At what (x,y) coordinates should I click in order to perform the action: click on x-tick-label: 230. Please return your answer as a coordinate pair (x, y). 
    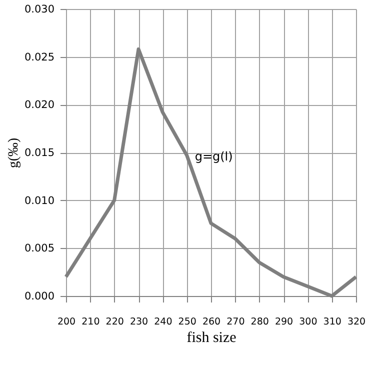
    Looking at the image, I should click on (139, 322).